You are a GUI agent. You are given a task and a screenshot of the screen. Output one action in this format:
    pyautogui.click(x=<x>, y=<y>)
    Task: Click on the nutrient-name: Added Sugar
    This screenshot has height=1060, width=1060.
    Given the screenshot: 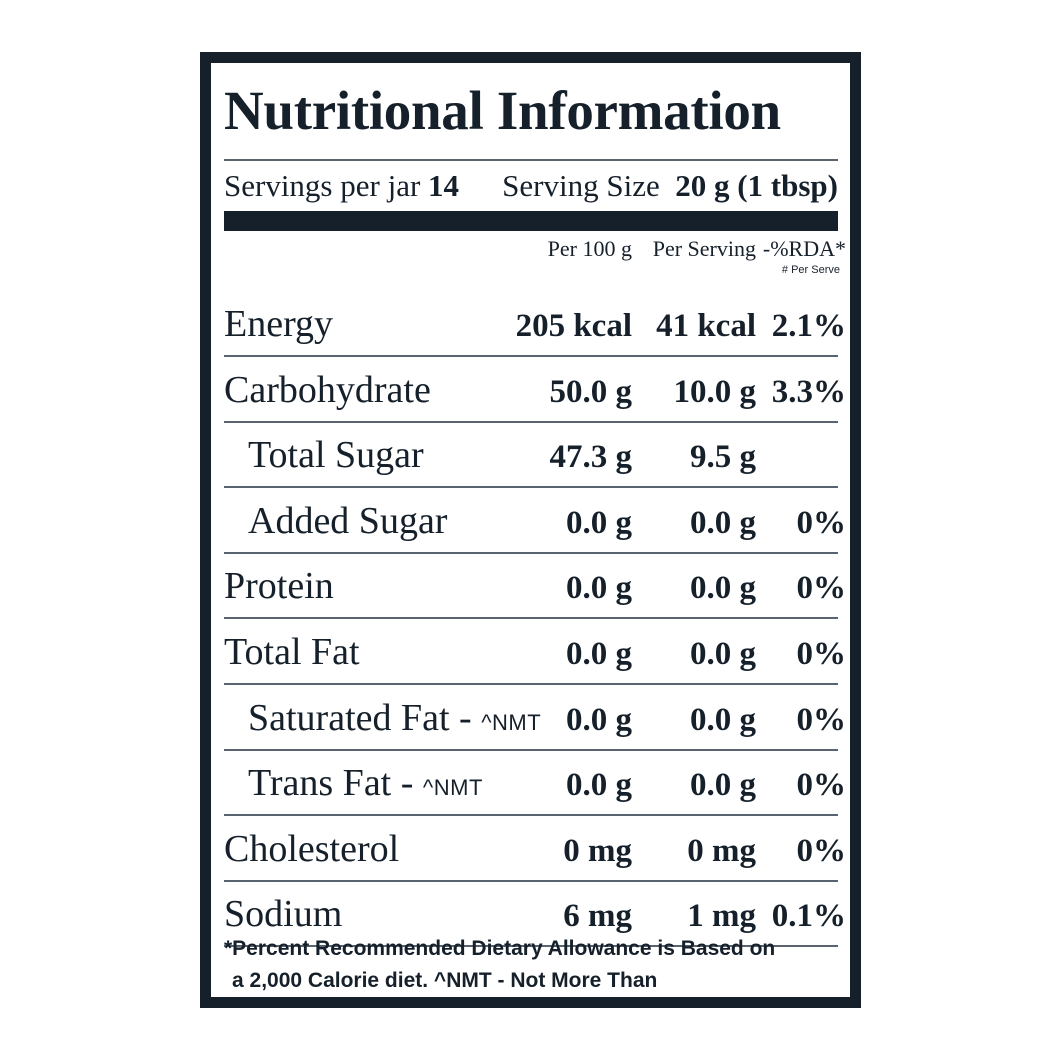 What is the action you would take?
    pyautogui.click(x=347, y=521)
    